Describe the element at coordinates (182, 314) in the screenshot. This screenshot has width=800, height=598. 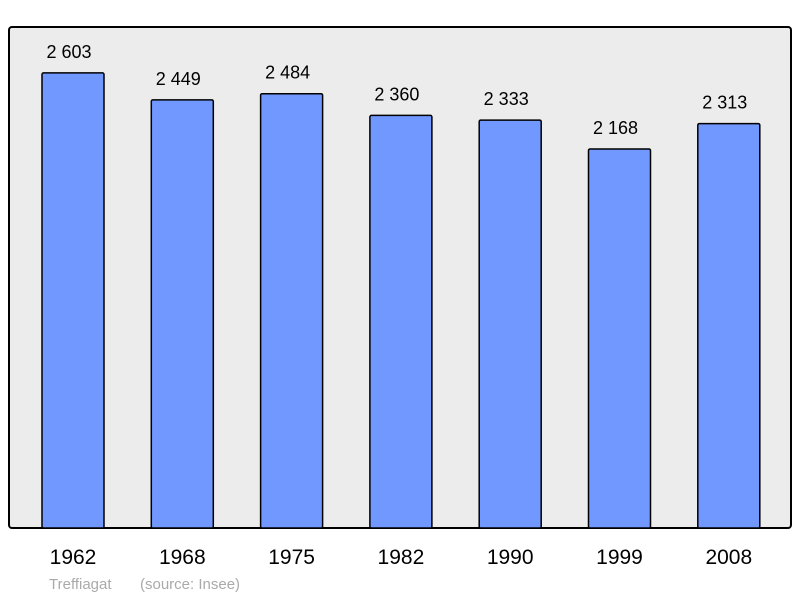
I see `bar-1968` at that location.